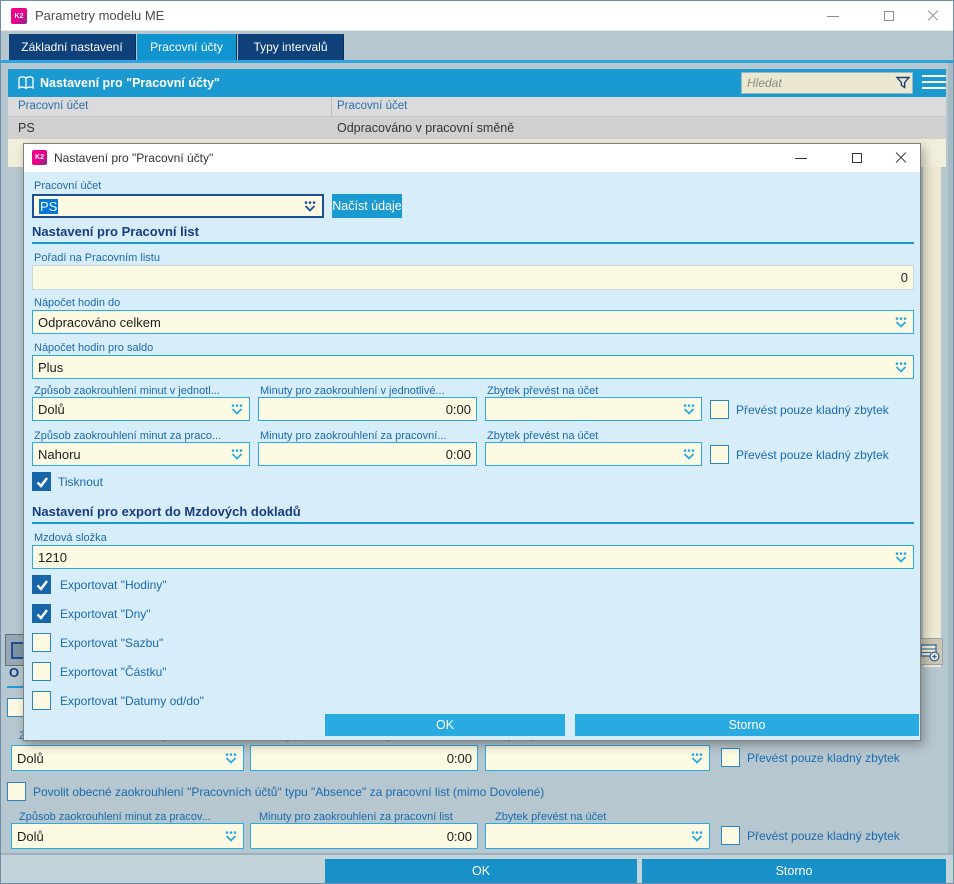  What do you see at coordinates (14, 672) in the screenshot?
I see `background-section-title: O` at bounding box center [14, 672].